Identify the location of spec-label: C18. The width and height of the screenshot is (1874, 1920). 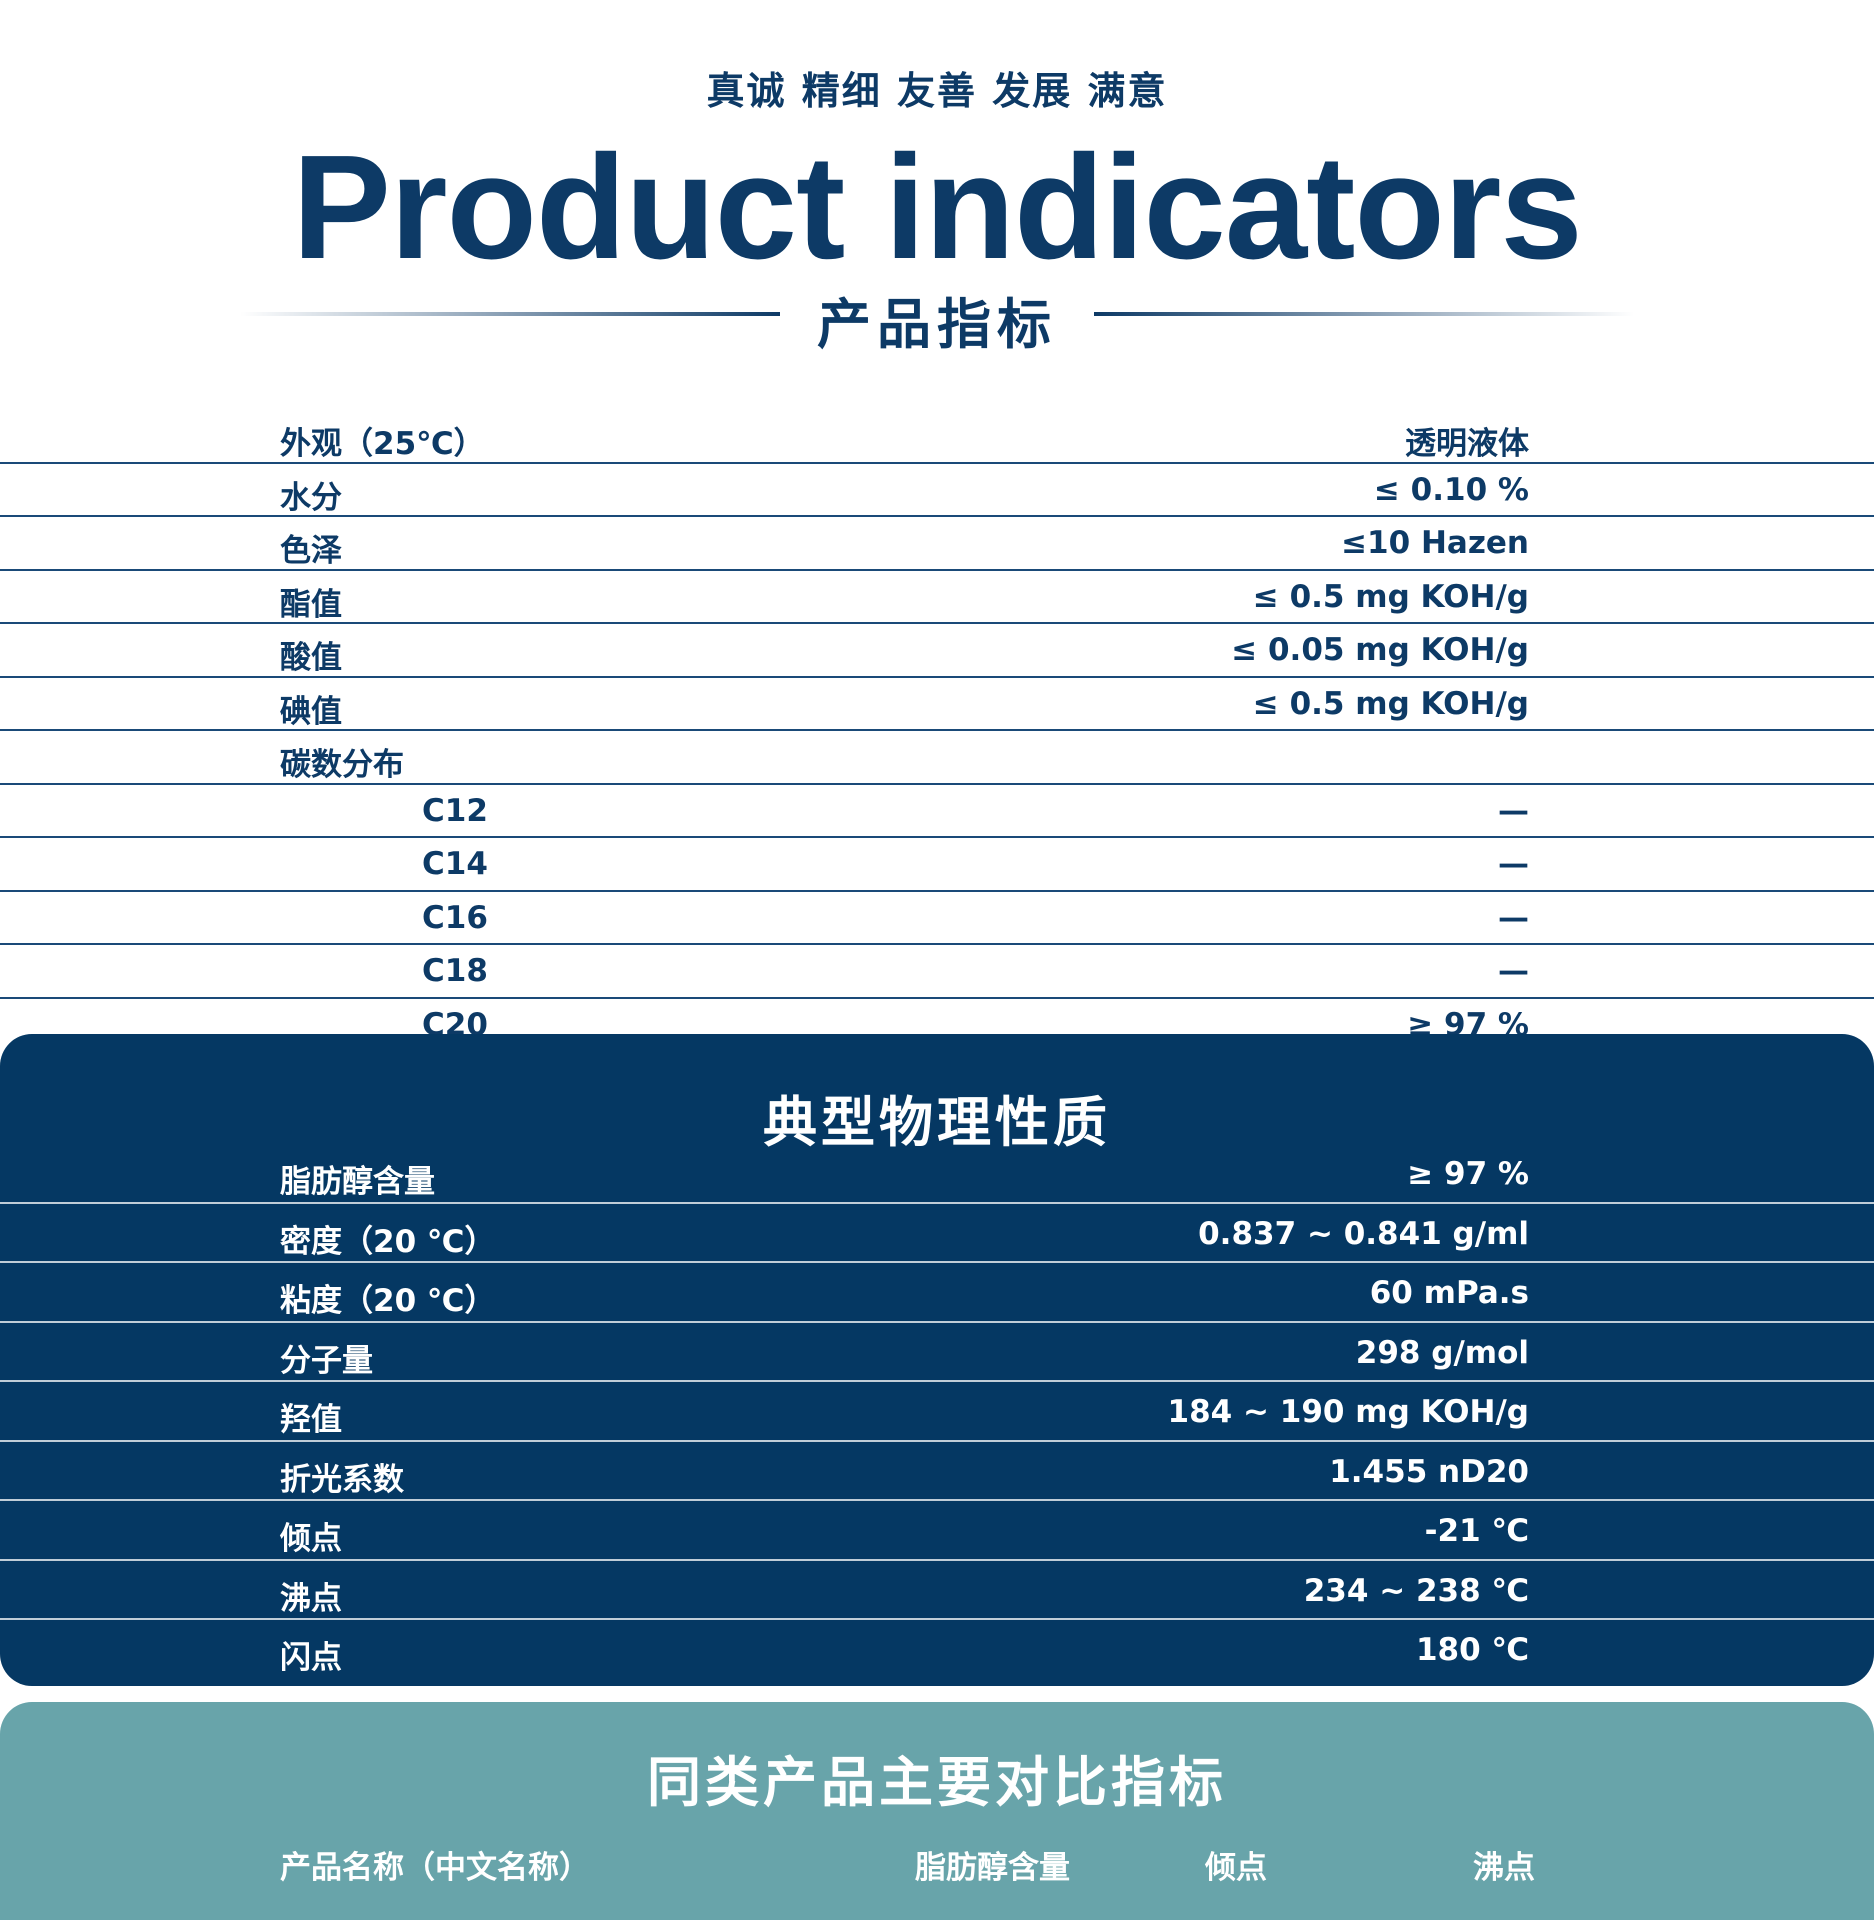
(455, 971).